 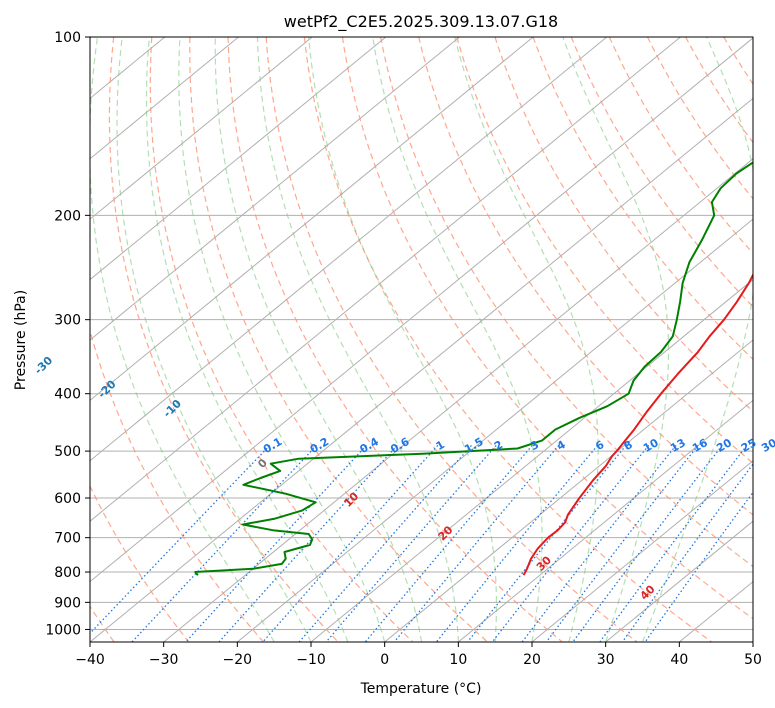 What do you see at coordinates (90, 660) in the screenshot?
I see `x-tick-label: −40` at bounding box center [90, 660].